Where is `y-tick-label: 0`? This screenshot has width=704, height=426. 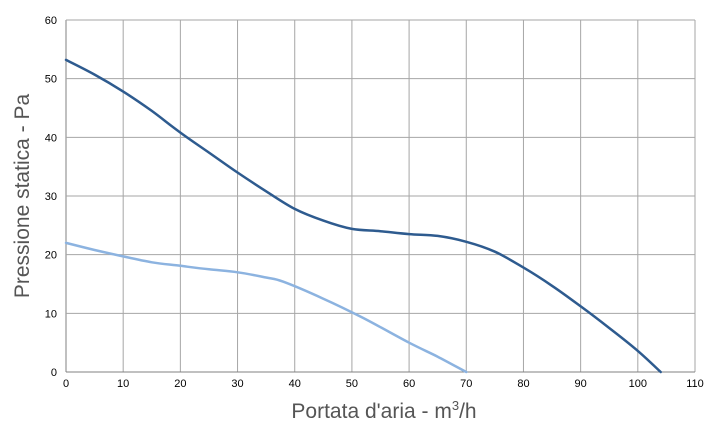
y-tick-label: 0 is located at coordinates (54, 373).